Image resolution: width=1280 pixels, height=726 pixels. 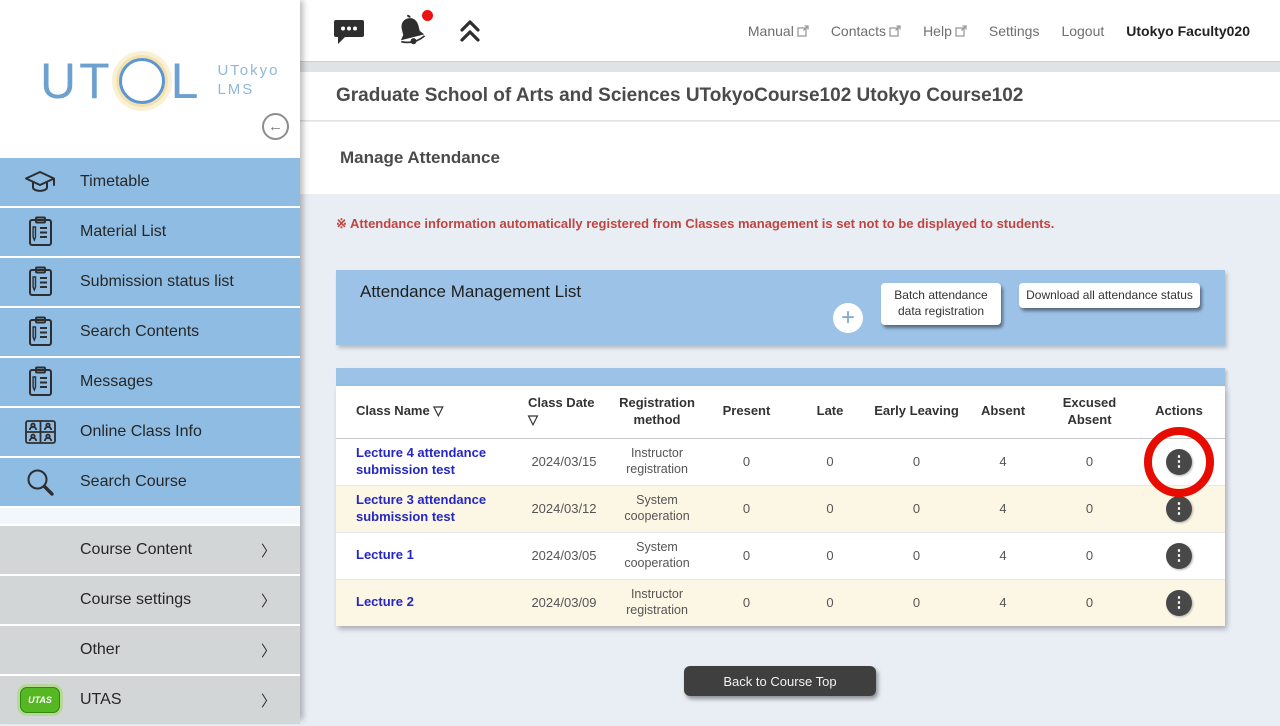 I want to click on nav-manual-link: Manual, so click(x=778, y=31).